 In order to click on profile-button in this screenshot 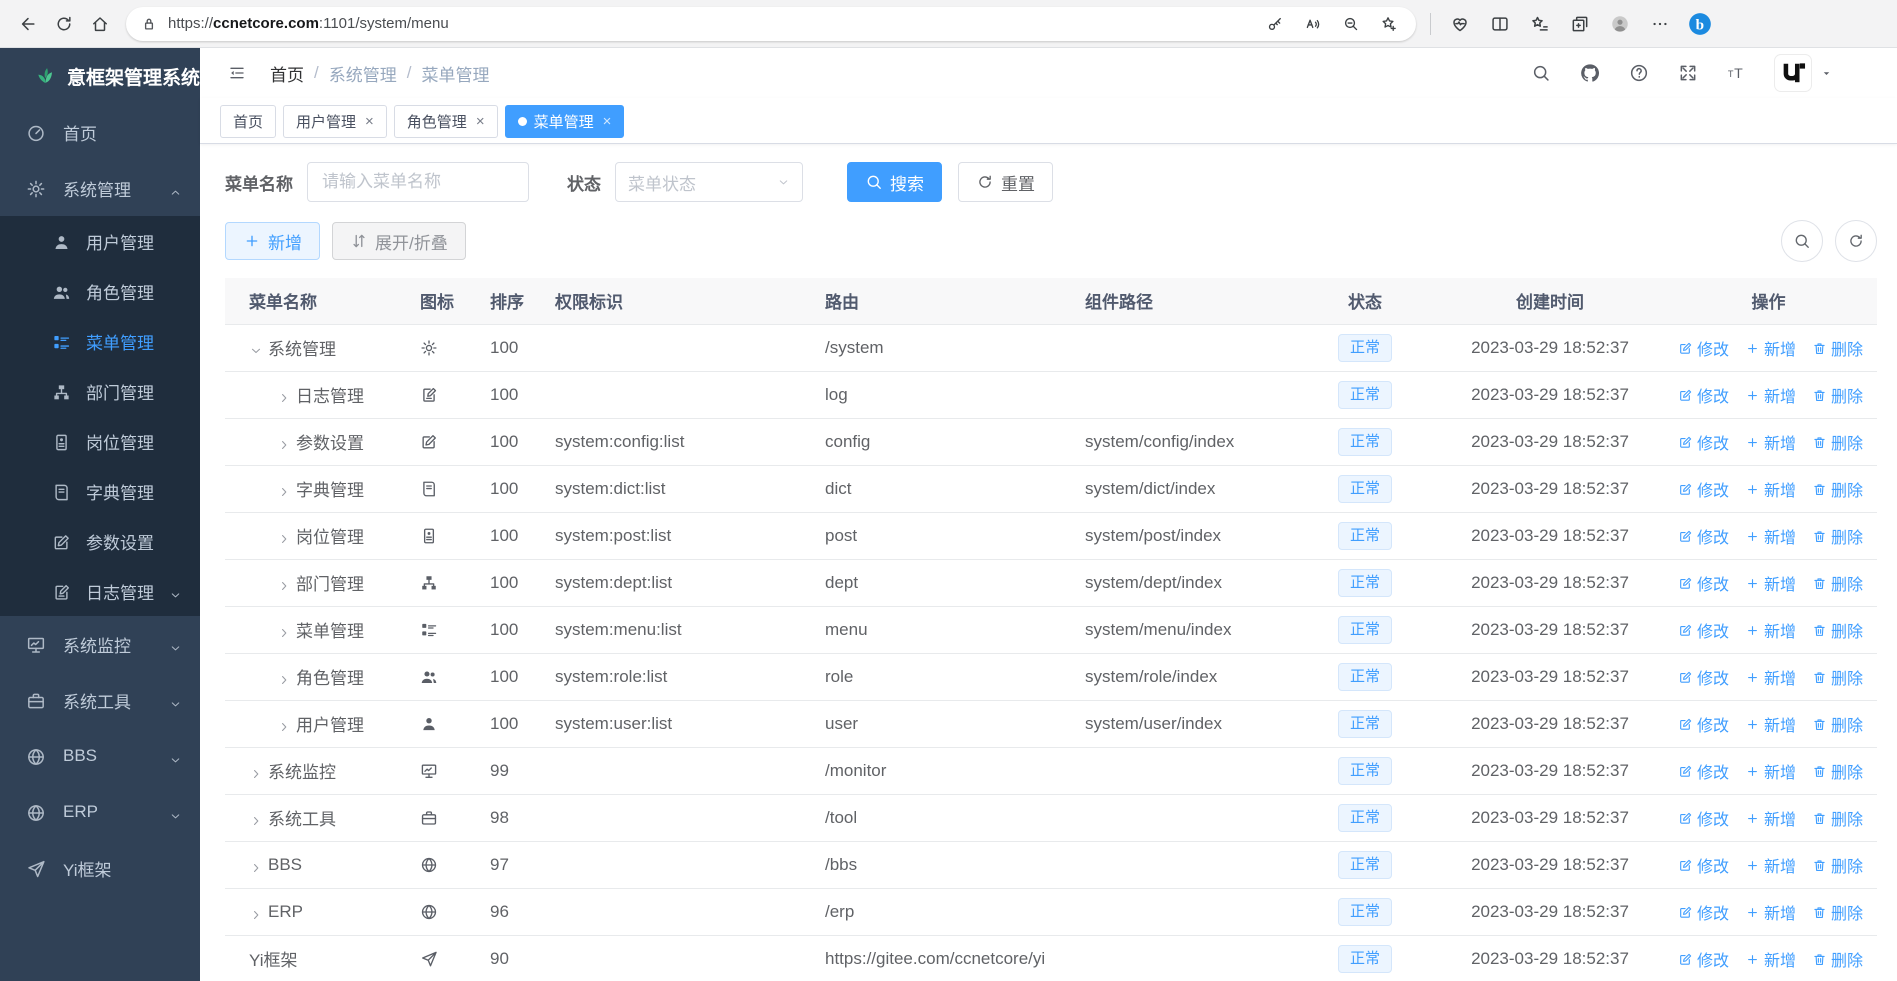, I will do `click(1620, 24)`.